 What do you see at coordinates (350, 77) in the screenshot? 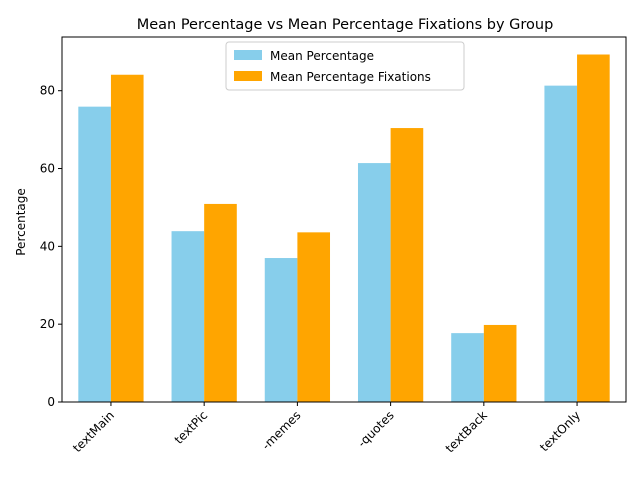
I see `legend-label: Mean Percentage Fixations` at bounding box center [350, 77].